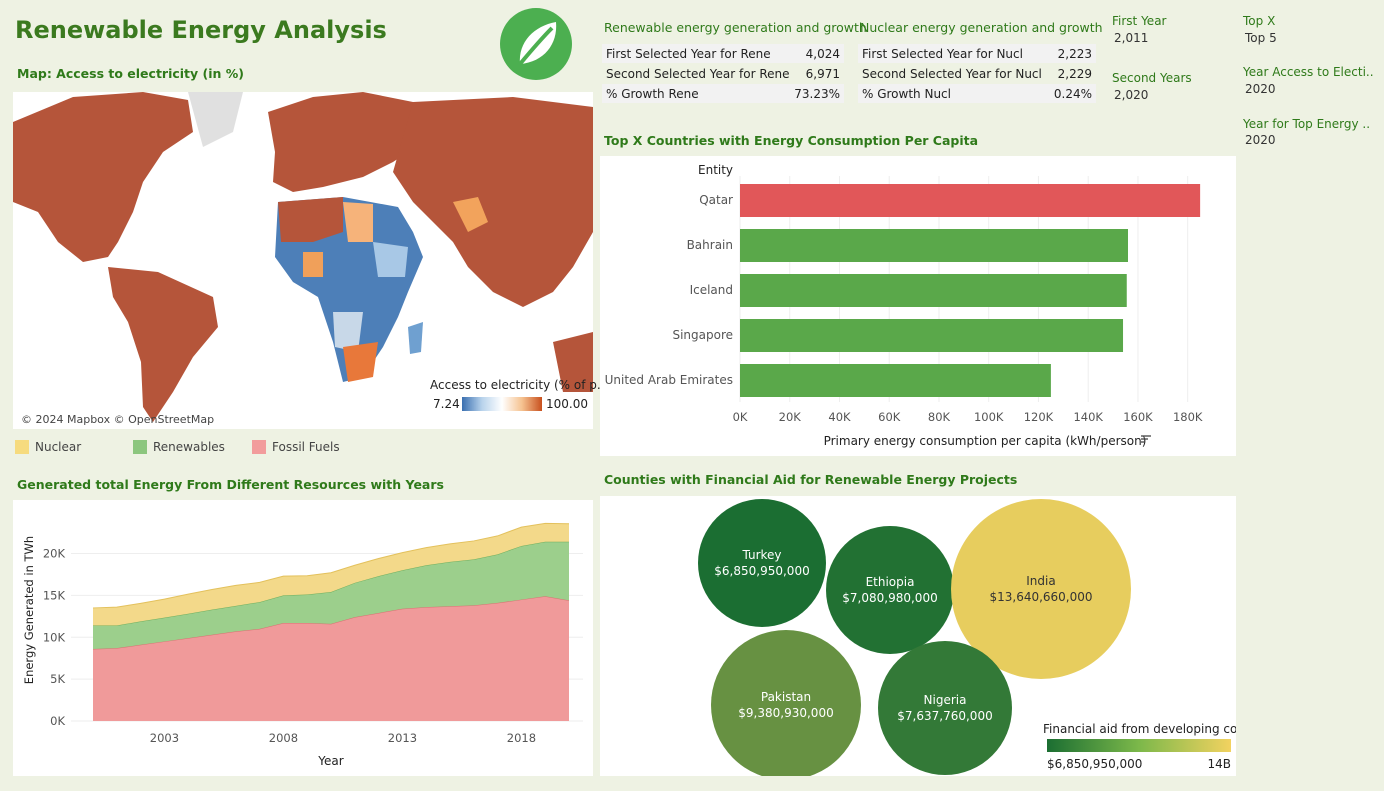 This screenshot has height=791, width=1384. I want to click on second-years-value: 2,020, so click(1131, 95).